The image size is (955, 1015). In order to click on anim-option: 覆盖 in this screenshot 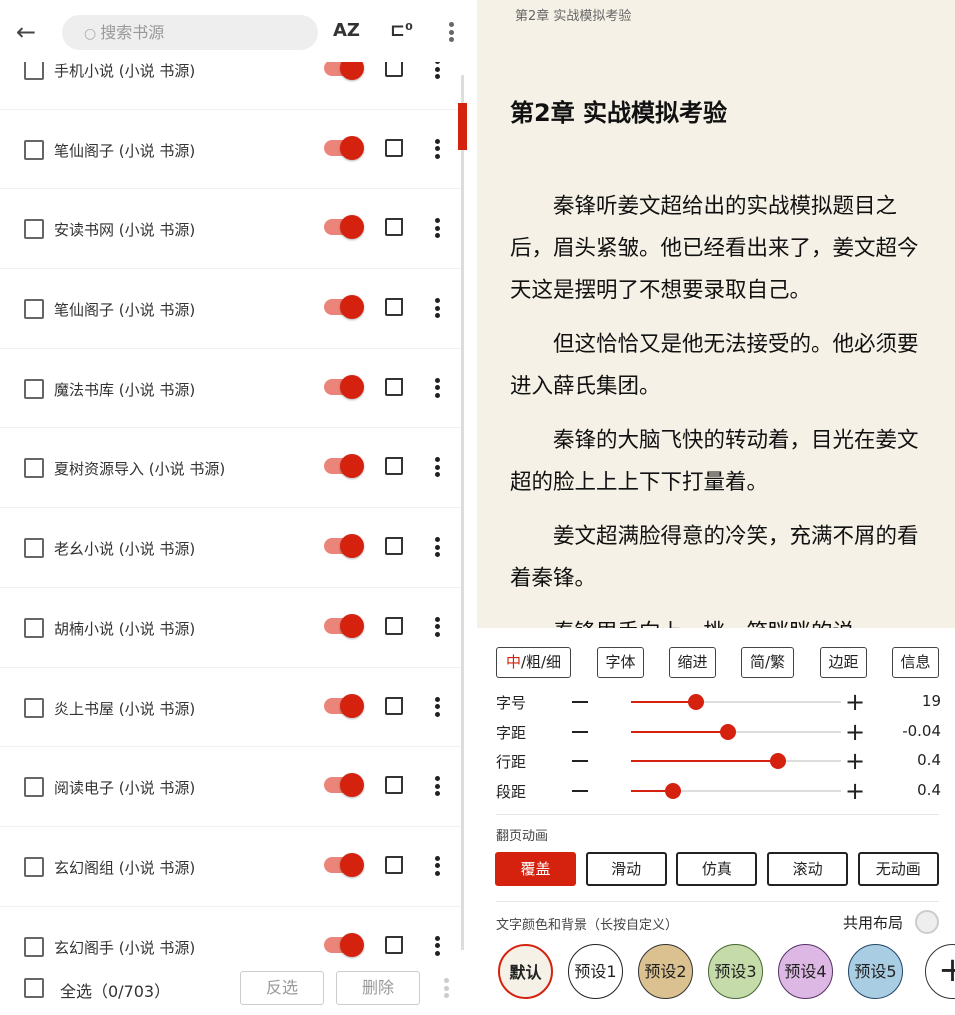, I will do `click(535, 869)`.